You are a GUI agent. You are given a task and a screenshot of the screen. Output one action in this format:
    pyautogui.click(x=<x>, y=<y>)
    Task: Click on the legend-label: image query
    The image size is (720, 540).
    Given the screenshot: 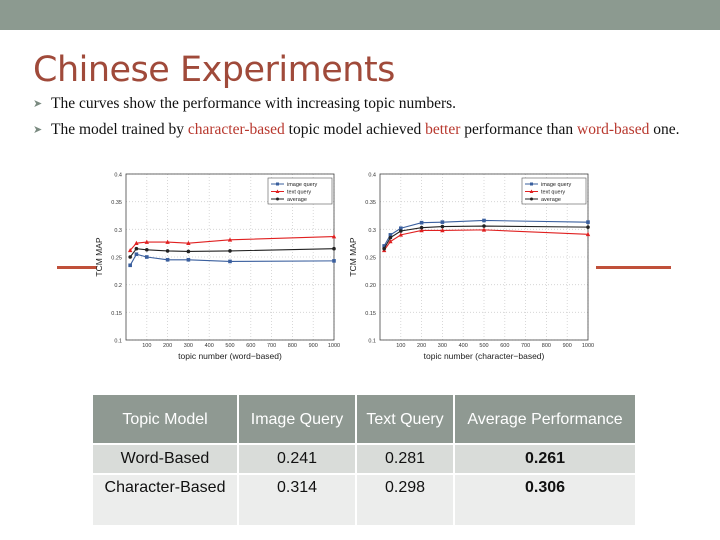 What is the action you would take?
    pyautogui.click(x=302, y=185)
    